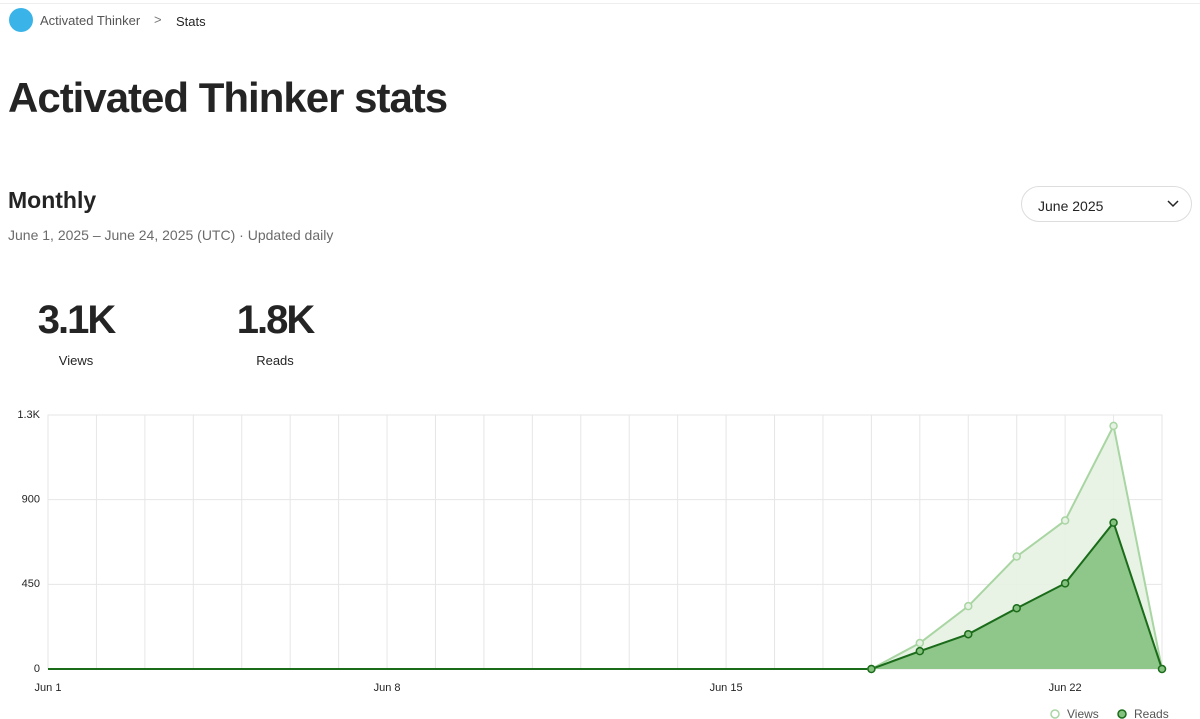 This screenshot has width=1200, height=719. Describe the element at coordinates (31, 584) in the screenshot. I see `y-tick-label: 450` at that location.